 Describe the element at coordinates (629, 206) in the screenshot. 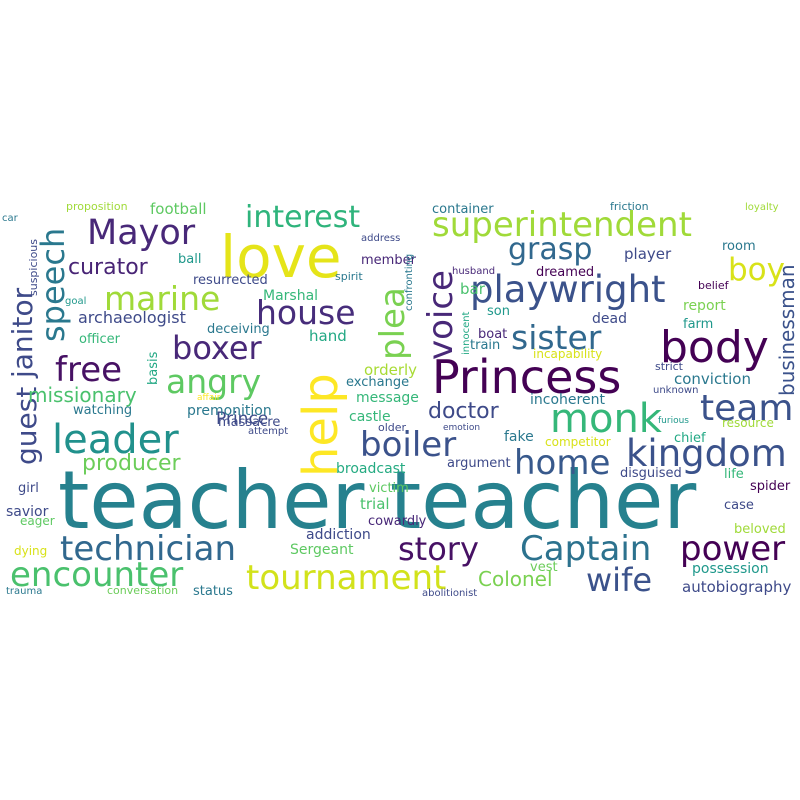

I see `word-friction: friction` at that location.